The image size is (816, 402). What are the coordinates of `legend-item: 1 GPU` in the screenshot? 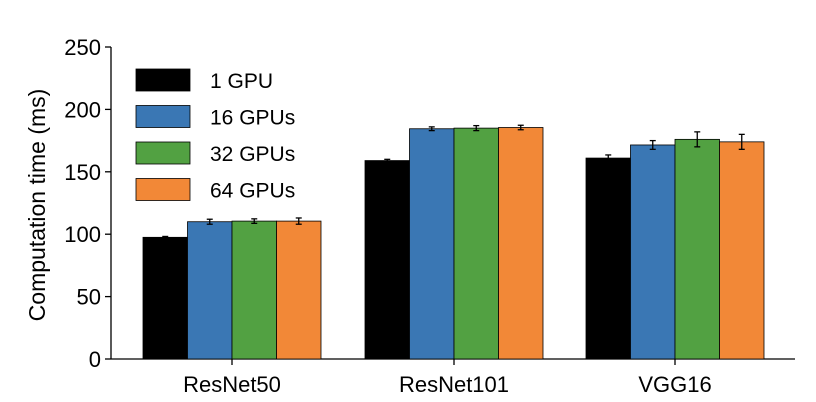 It's located at (204, 80).